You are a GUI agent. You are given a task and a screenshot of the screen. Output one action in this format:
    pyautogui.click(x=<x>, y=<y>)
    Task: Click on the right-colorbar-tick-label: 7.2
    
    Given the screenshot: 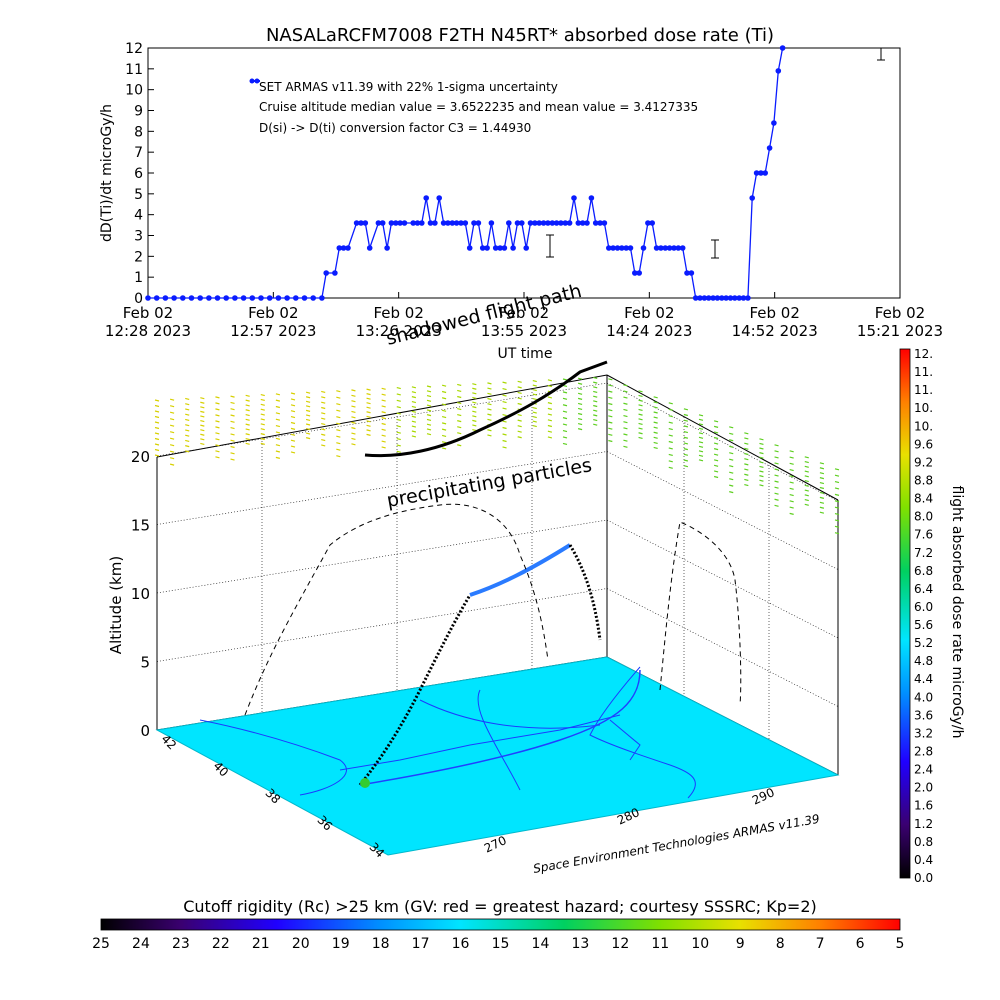 What is the action you would take?
    pyautogui.click(x=923, y=553)
    